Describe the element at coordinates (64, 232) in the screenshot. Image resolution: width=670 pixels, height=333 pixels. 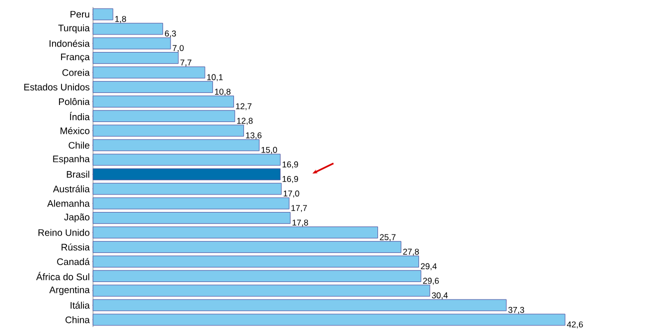
I see `y-tick-label: Reino Unido` at that location.